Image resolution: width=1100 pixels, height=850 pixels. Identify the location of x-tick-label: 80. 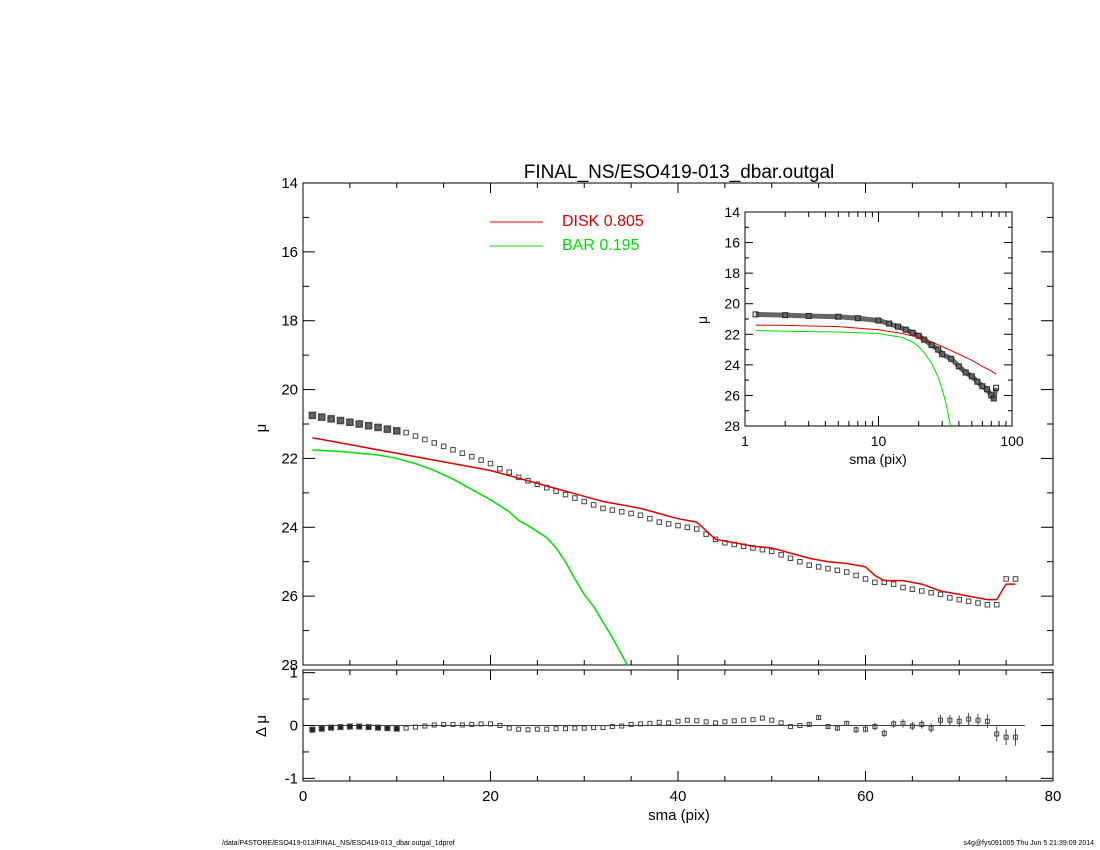
(1053, 796).